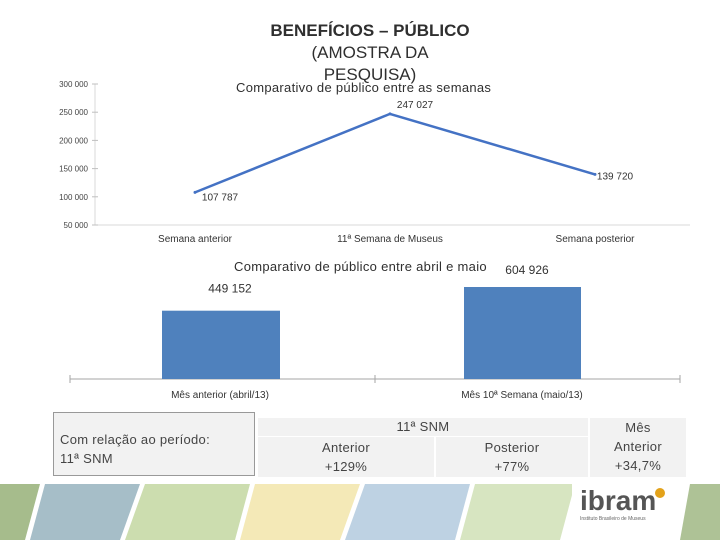 The height and width of the screenshot is (540, 720). I want to click on line-chart-category-label: Semana anterior, so click(195, 239).